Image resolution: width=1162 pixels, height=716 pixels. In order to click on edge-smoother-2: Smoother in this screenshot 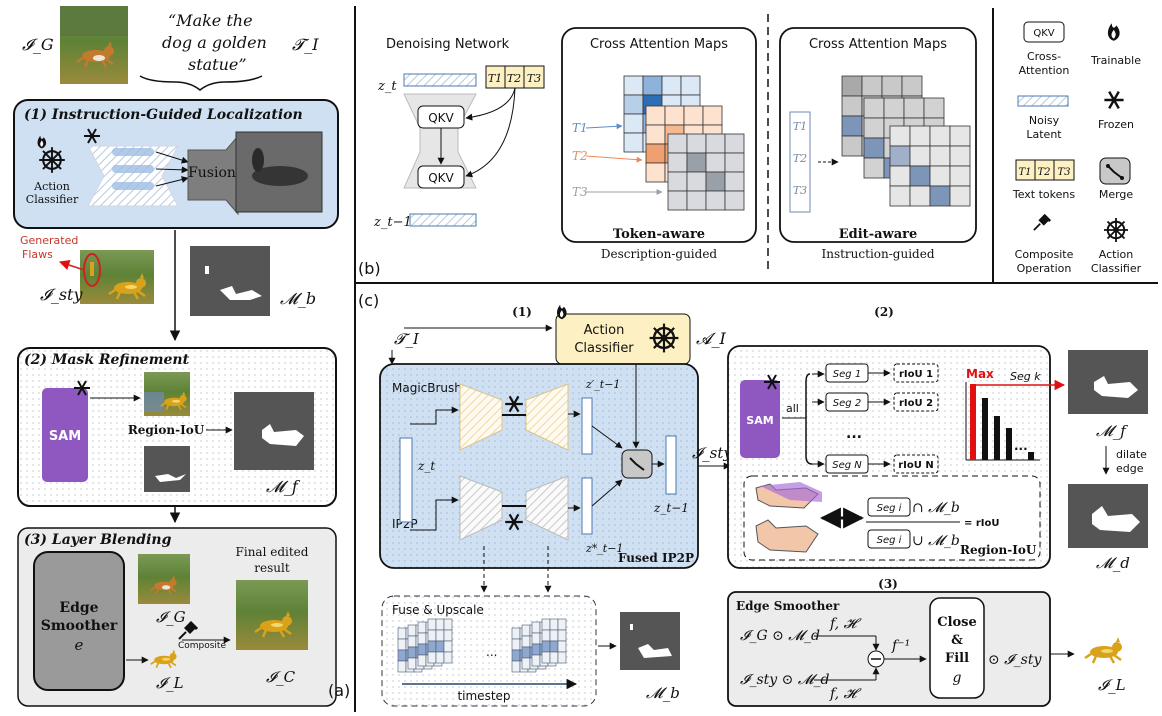, I will do `click(79, 626)`.